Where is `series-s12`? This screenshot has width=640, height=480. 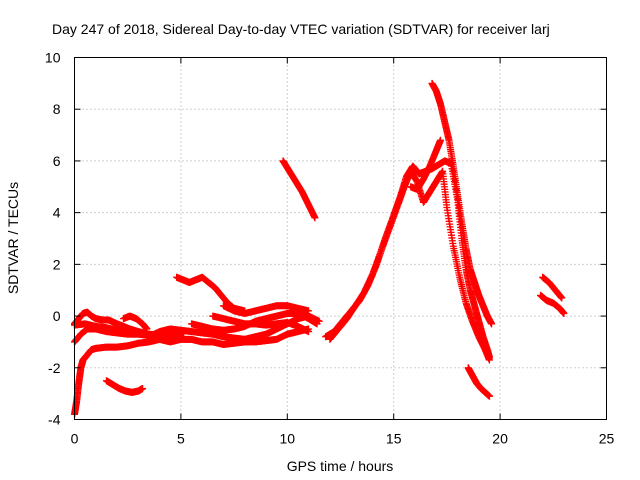
series-s12 is located at coordinates (211, 294).